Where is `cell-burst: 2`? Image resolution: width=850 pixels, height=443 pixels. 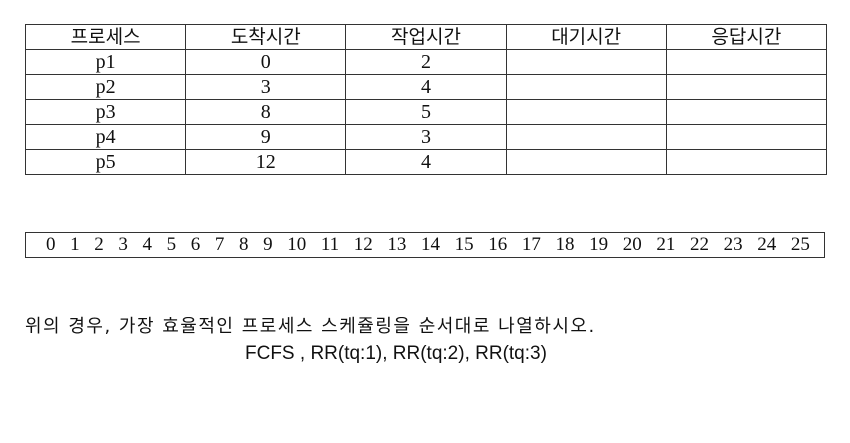
cell-burst: 2 is located at coordinates (426, 62).